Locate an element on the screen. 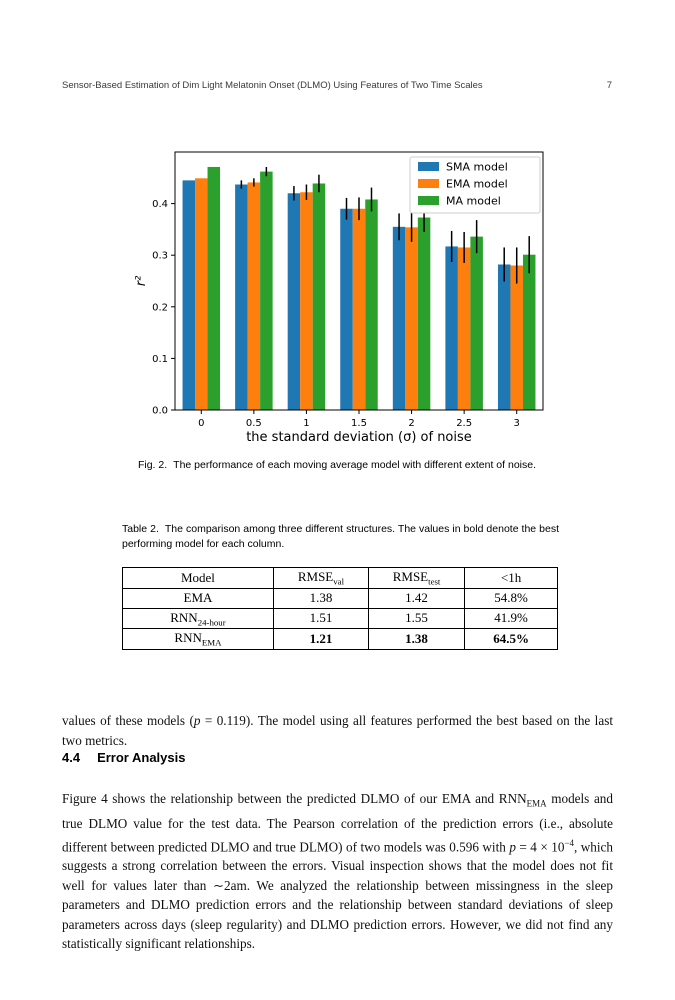 This screenshot has width=675, height=1000. col-header-rmse-test: RMSEtest is located at coordinates (416, 578).